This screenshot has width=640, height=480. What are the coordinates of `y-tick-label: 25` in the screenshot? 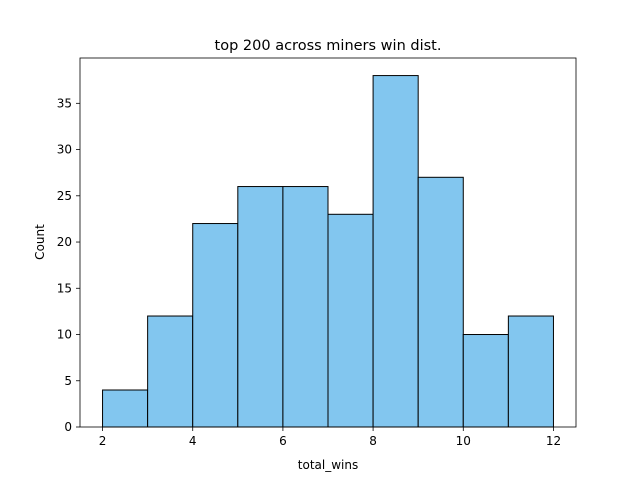 It's located at (64, 196).